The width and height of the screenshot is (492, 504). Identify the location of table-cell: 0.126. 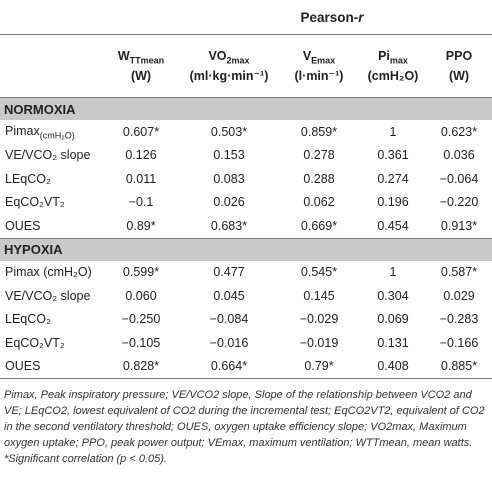
(141, 155).